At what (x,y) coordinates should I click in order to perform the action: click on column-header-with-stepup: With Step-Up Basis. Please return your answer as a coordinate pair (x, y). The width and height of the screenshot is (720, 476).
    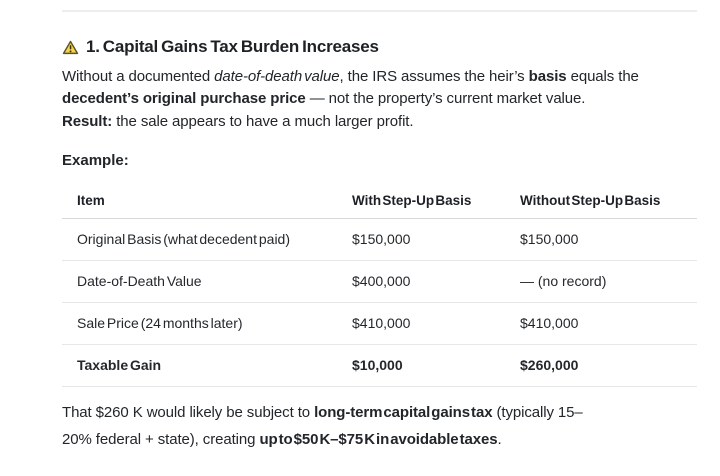
    Looking at the image, I should click on (436, 203).